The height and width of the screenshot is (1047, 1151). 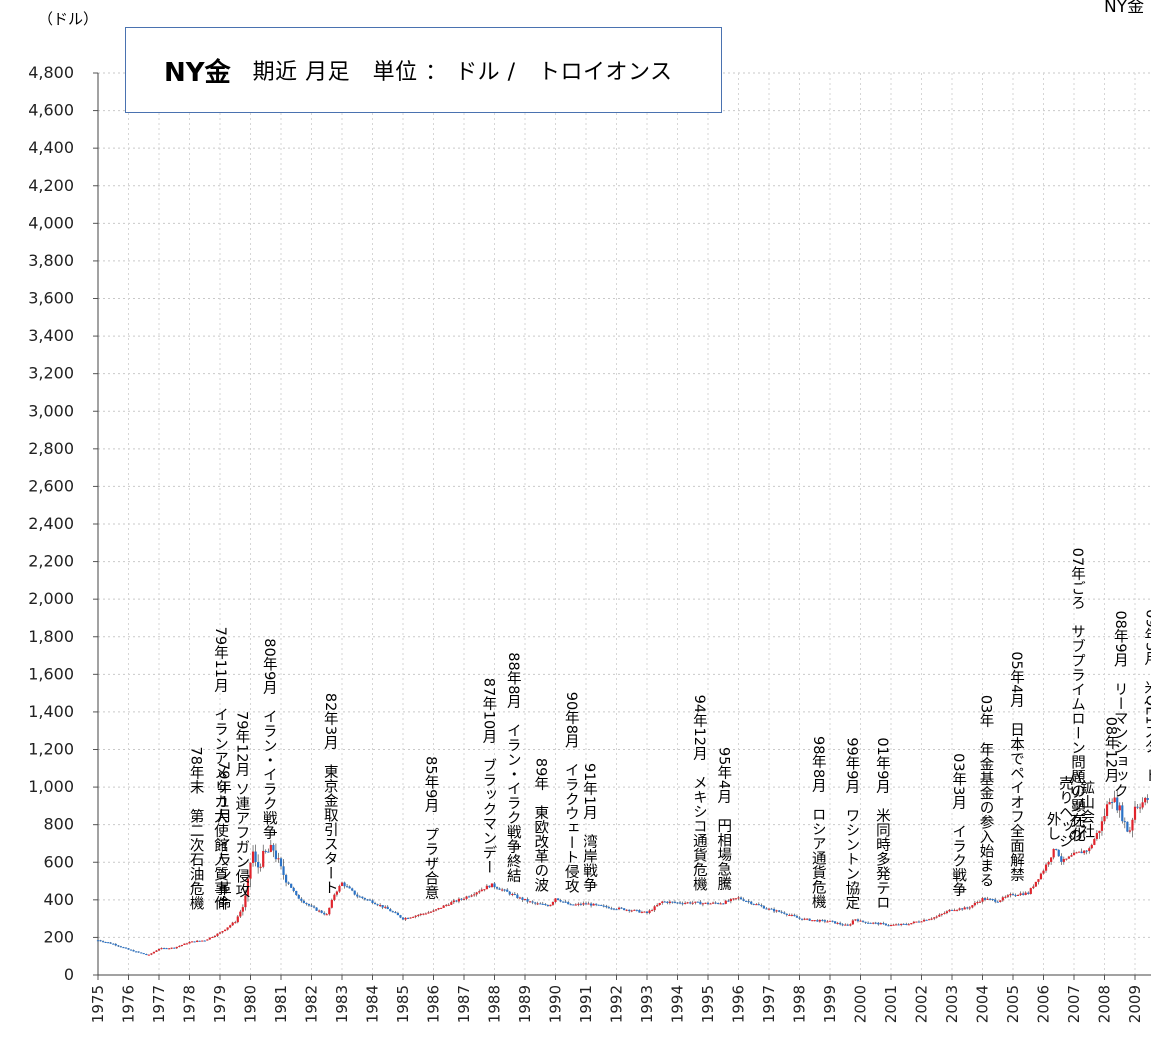 I want to click on x-tick-label: 2008, so click(x=1105, y=1004).